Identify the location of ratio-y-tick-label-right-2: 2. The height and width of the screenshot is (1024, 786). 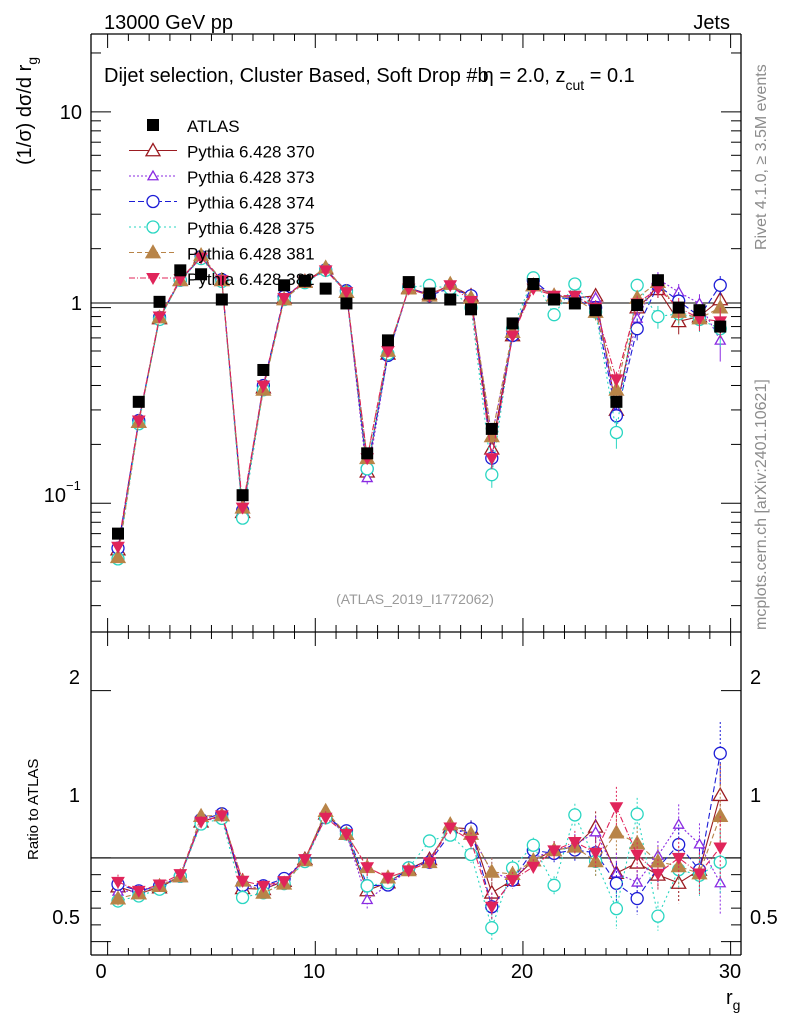
(755, 678).